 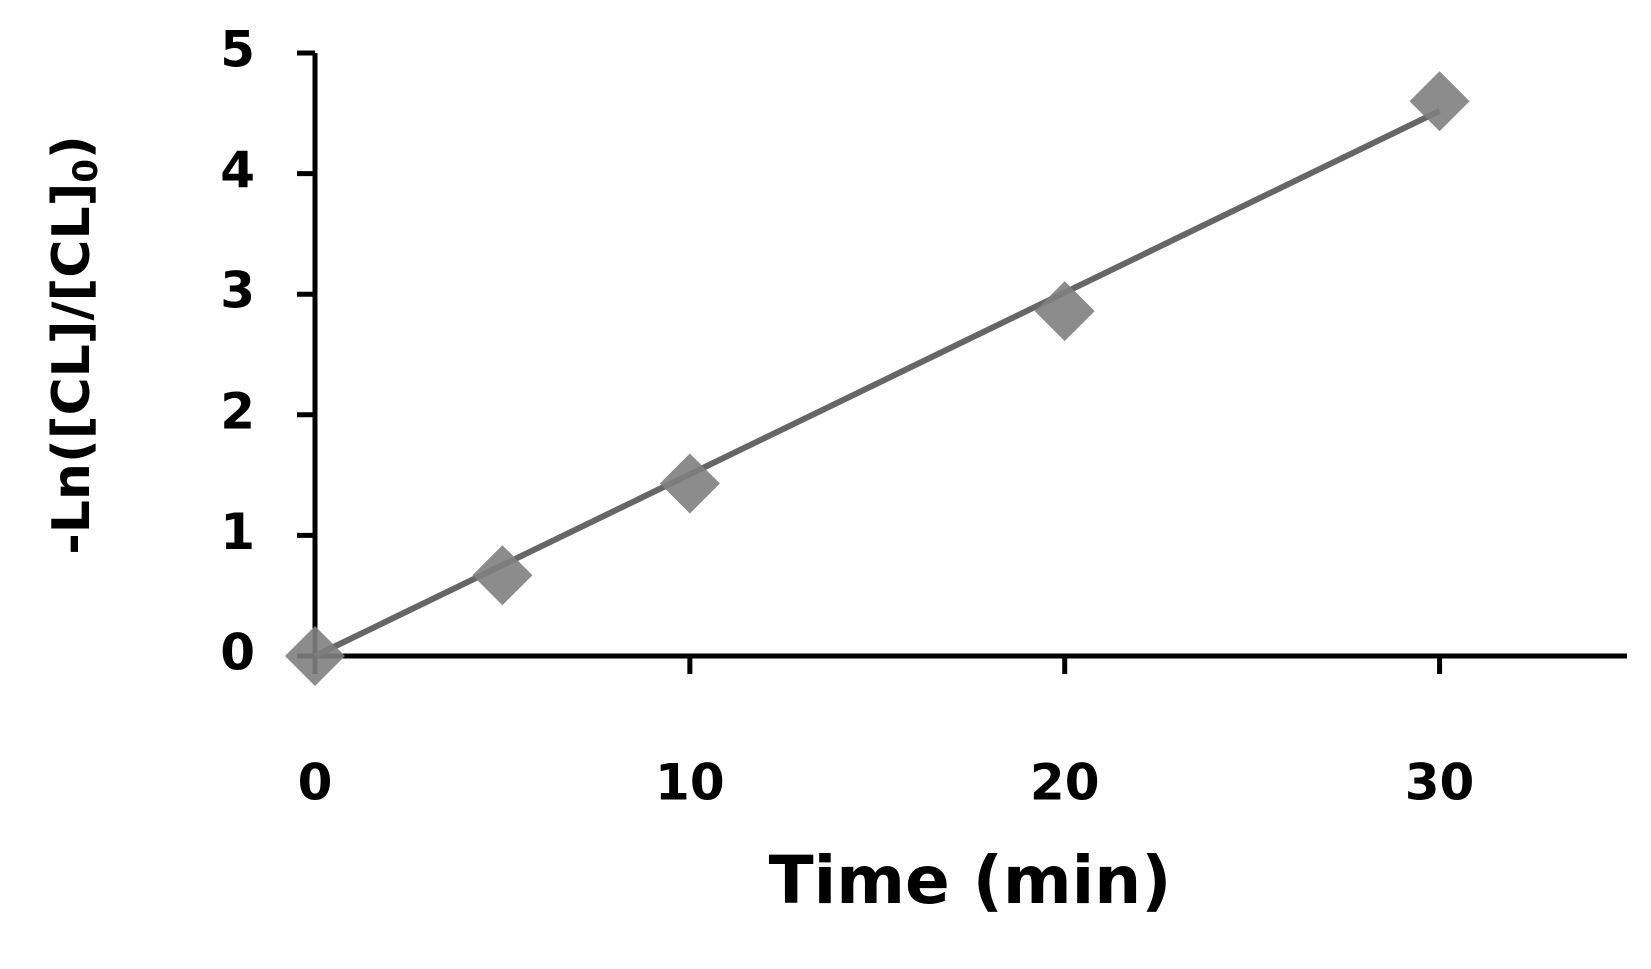 What do you see at coordinates (86, 171) in the screenshot?
I see `y-axis-label-subscript: 0` at bounding box center [86, 171].